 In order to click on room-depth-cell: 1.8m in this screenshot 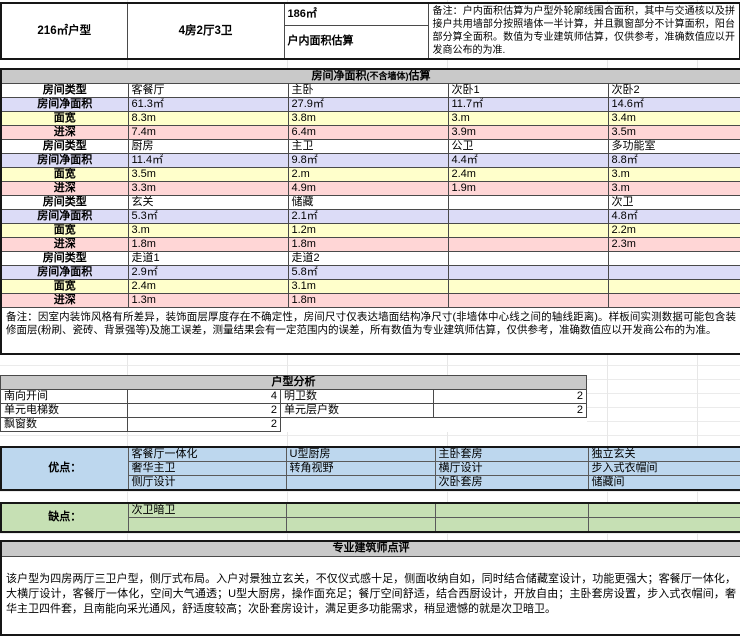, I will do `click(368, 244)`.